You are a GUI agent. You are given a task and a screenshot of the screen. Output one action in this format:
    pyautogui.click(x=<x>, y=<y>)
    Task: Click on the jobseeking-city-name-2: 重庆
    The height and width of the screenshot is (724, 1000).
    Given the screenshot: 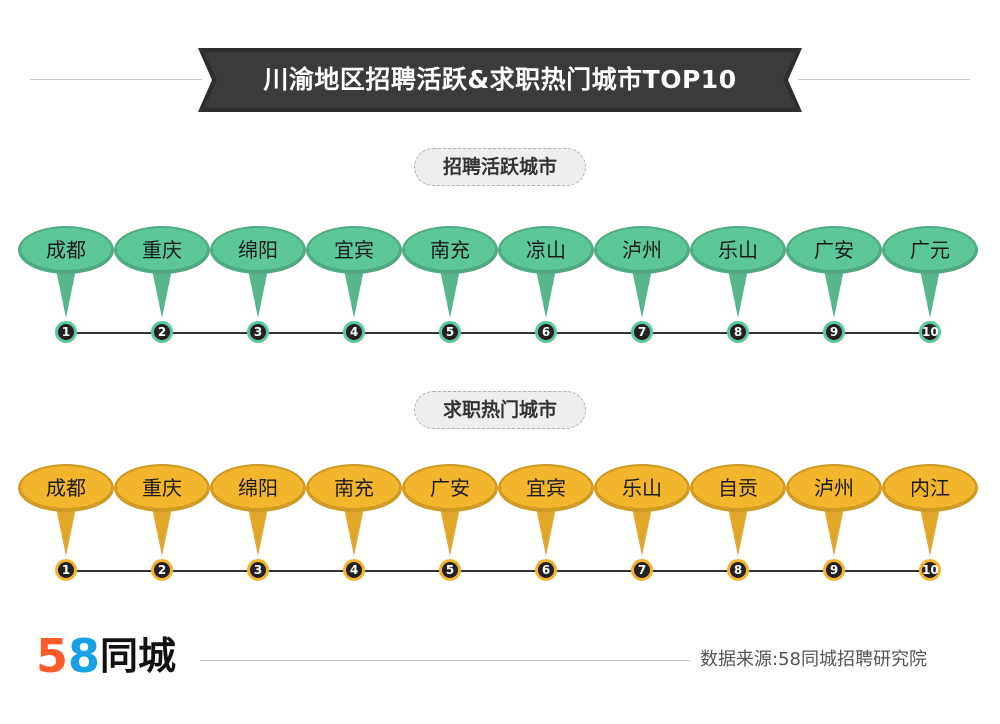 What is the action you would take?
    pyautogui.click(x=162, y=488)
    